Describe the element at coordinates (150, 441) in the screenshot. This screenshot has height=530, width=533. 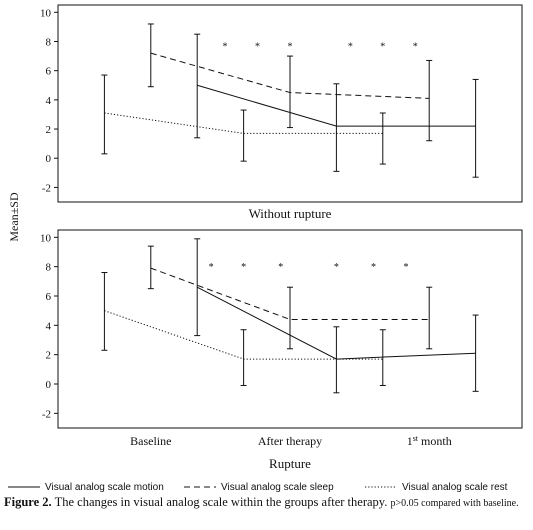
I see `x-category-label: Baseline` at that location.